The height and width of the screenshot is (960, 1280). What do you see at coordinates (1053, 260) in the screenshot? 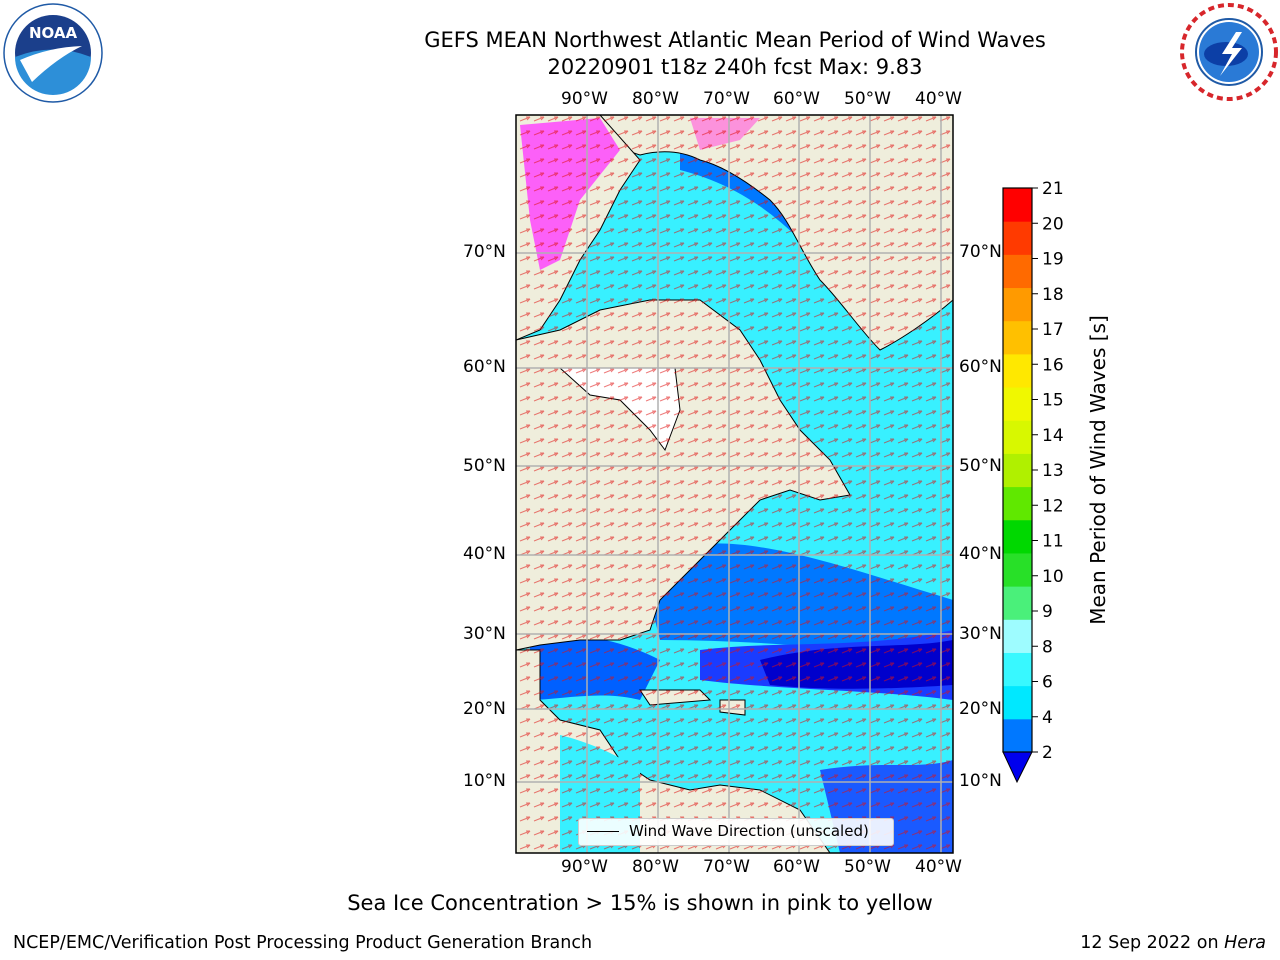
I see `colorbar-tick-label: 19` at bounding box center [1053, 260].